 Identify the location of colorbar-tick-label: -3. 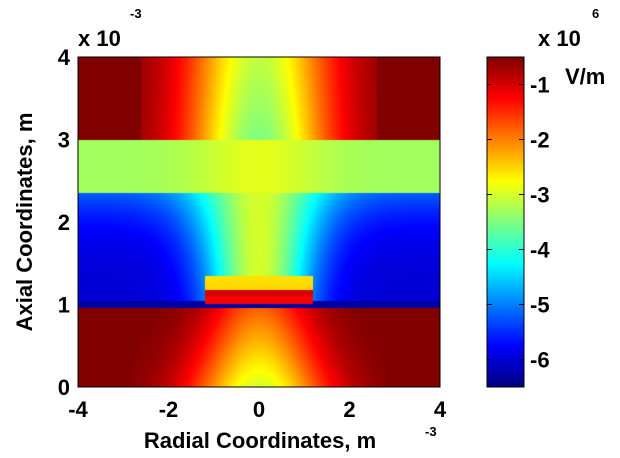
(540, 195).